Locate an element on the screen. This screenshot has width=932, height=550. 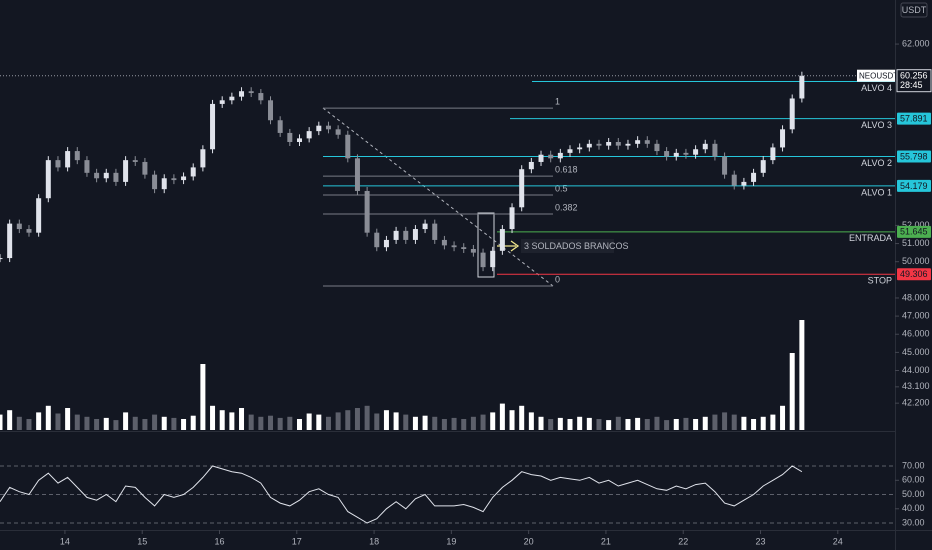
x-tick-label: 16 is located at coordinates (219, 541).